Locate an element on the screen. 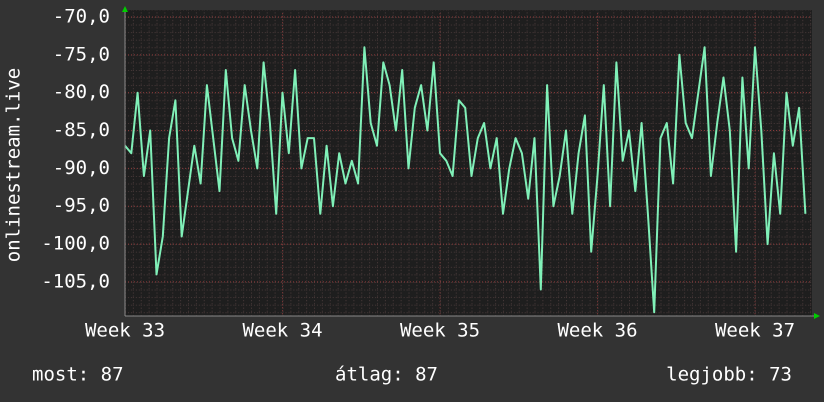  y-tick-label: -70,0 is located at coordinates (81, 16).